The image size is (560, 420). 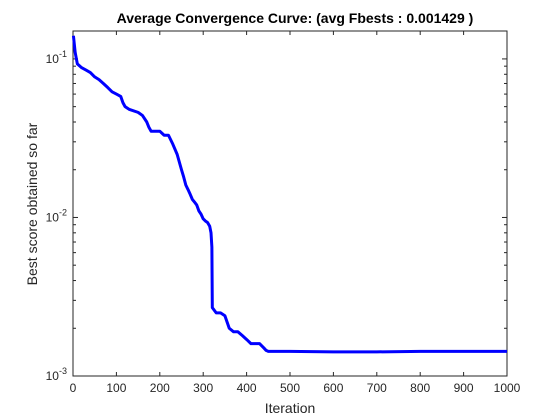 I want to click on y-tick-label: 10⁻³, so click(x=56, y=374).